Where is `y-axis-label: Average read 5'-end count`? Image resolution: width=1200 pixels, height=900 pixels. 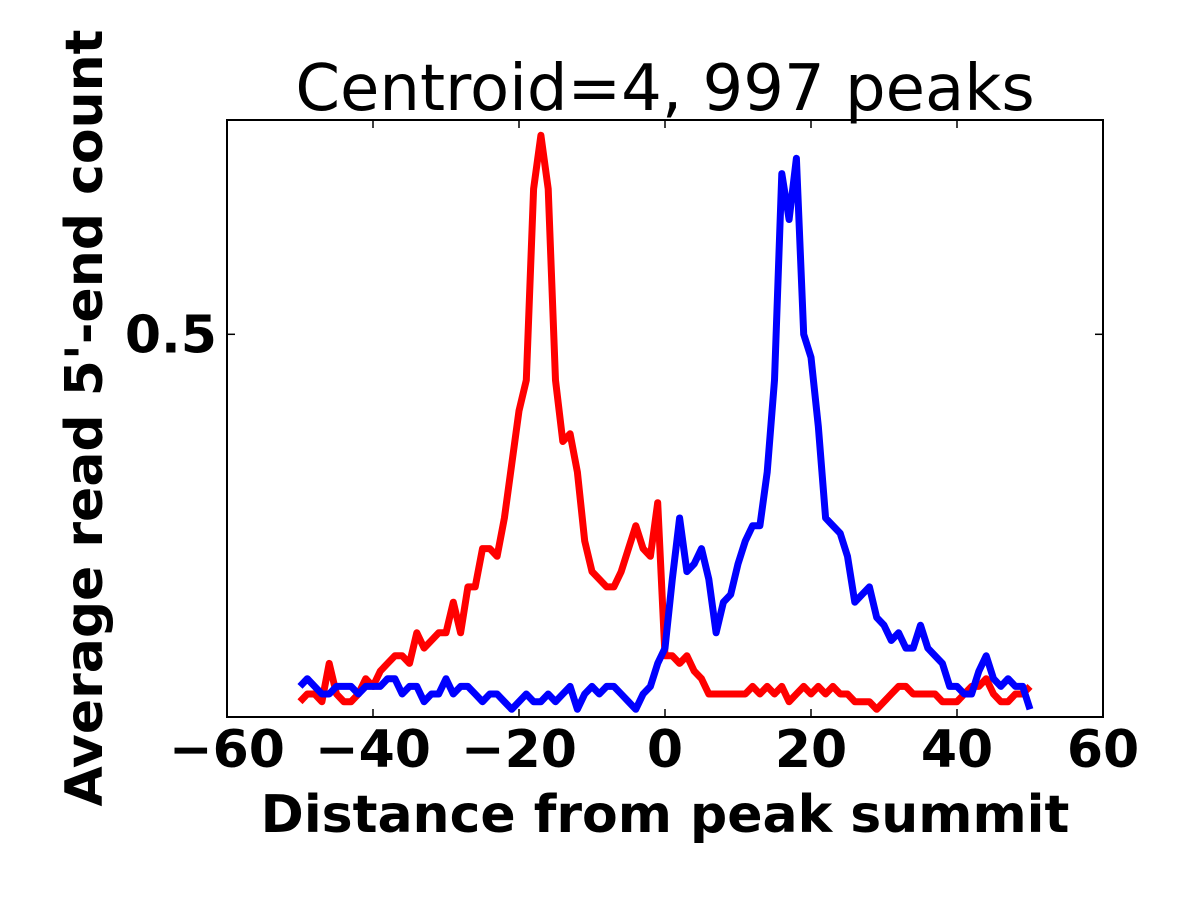
y-axis-label: Average read 5'-end count is located at coordinates (85, 418).